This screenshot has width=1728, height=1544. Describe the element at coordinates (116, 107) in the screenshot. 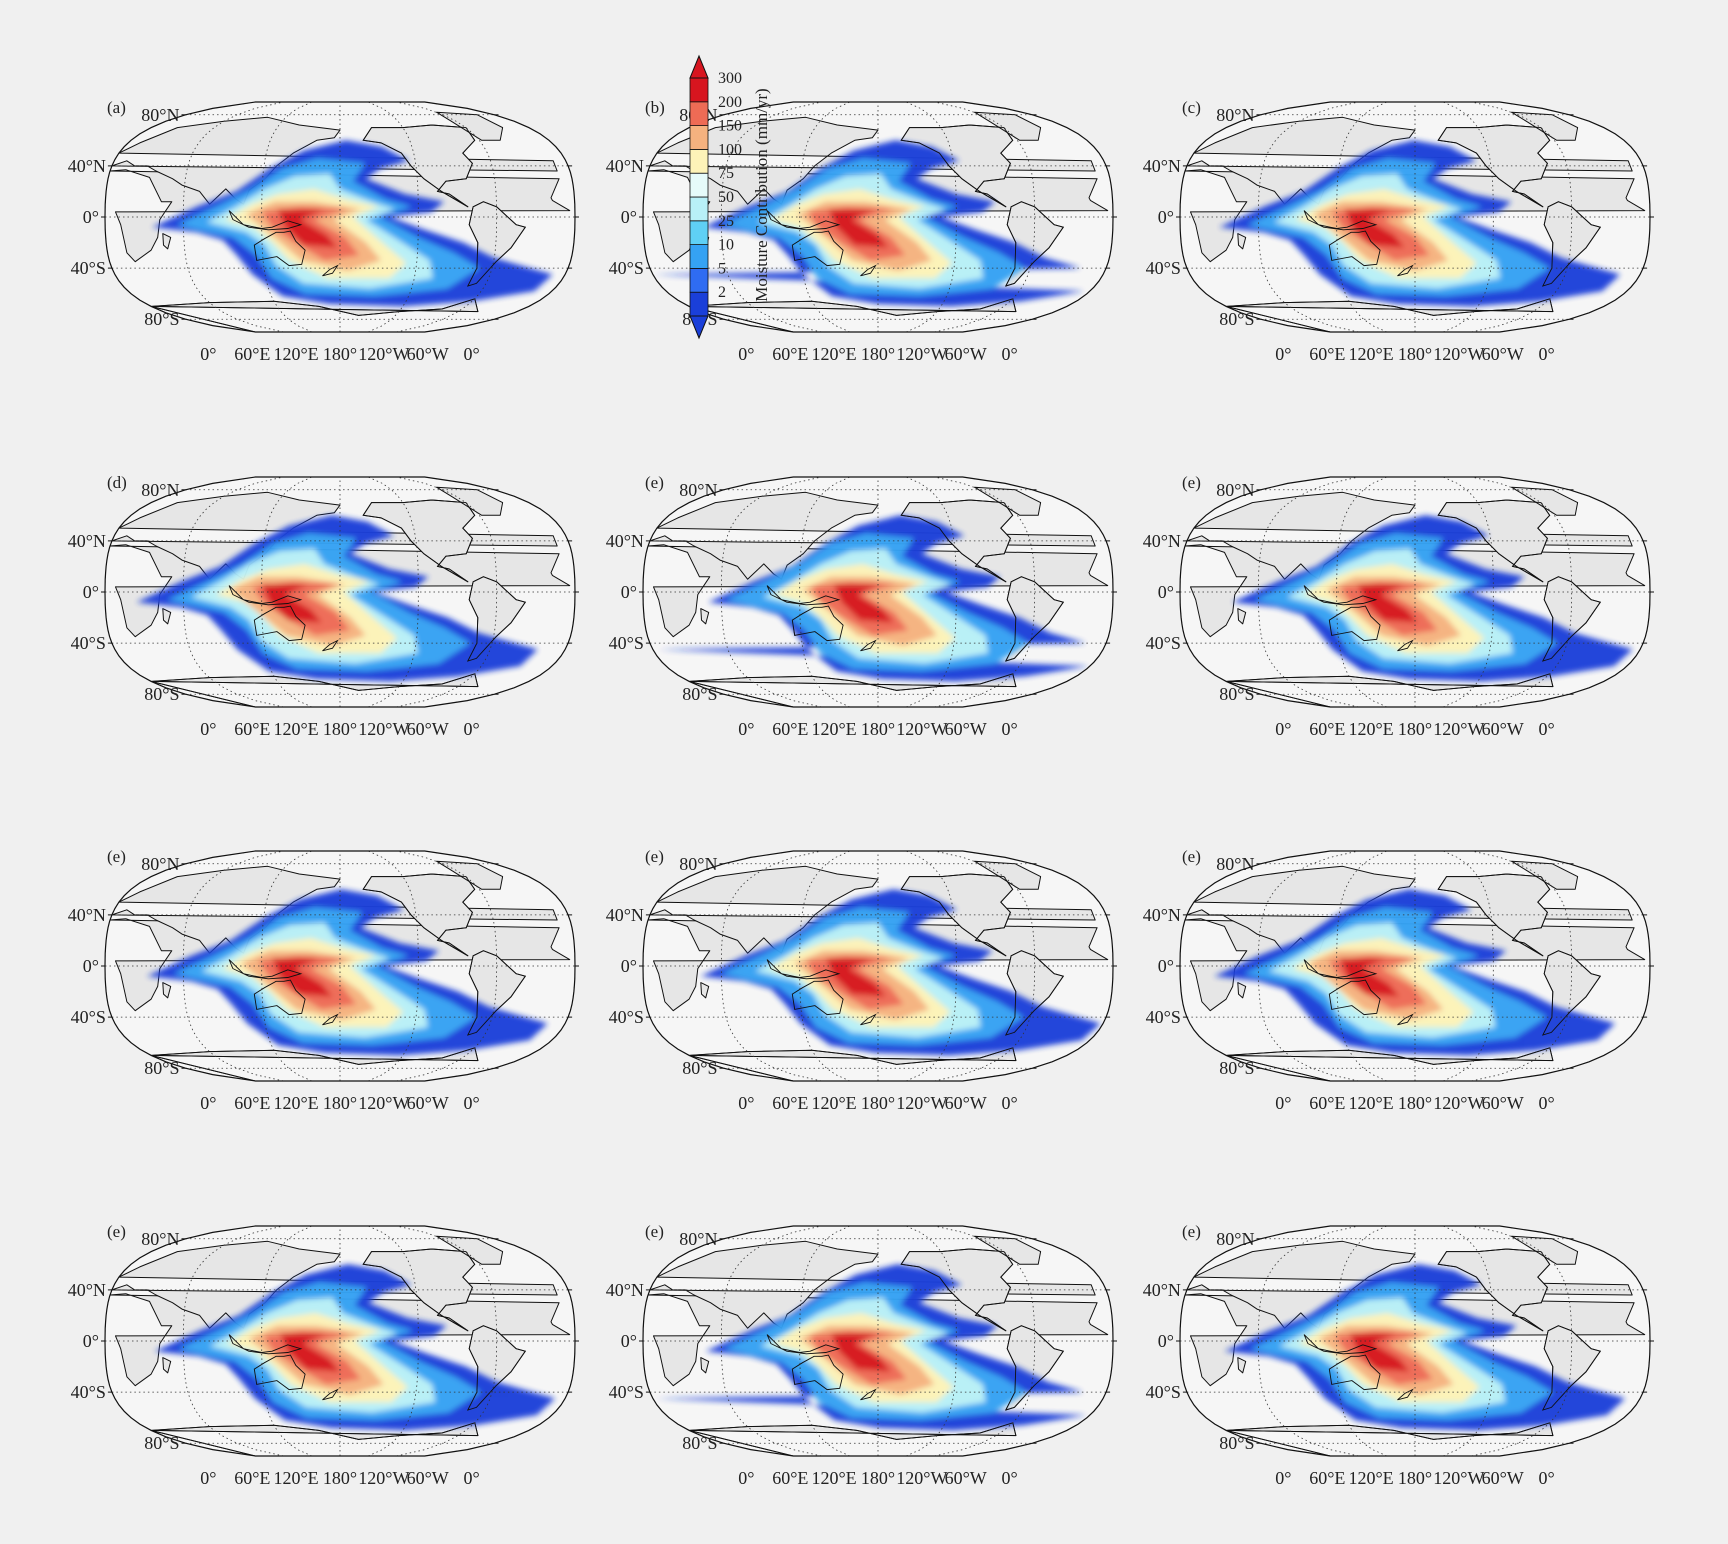

I see `panel-label: (a)` at that location.